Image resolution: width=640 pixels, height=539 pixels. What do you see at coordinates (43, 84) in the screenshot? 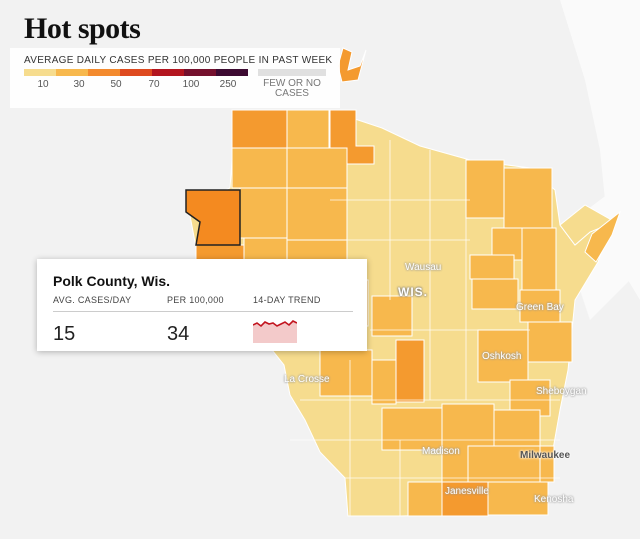
I see `legend-tick: 10` at bounding box center [43, 84].